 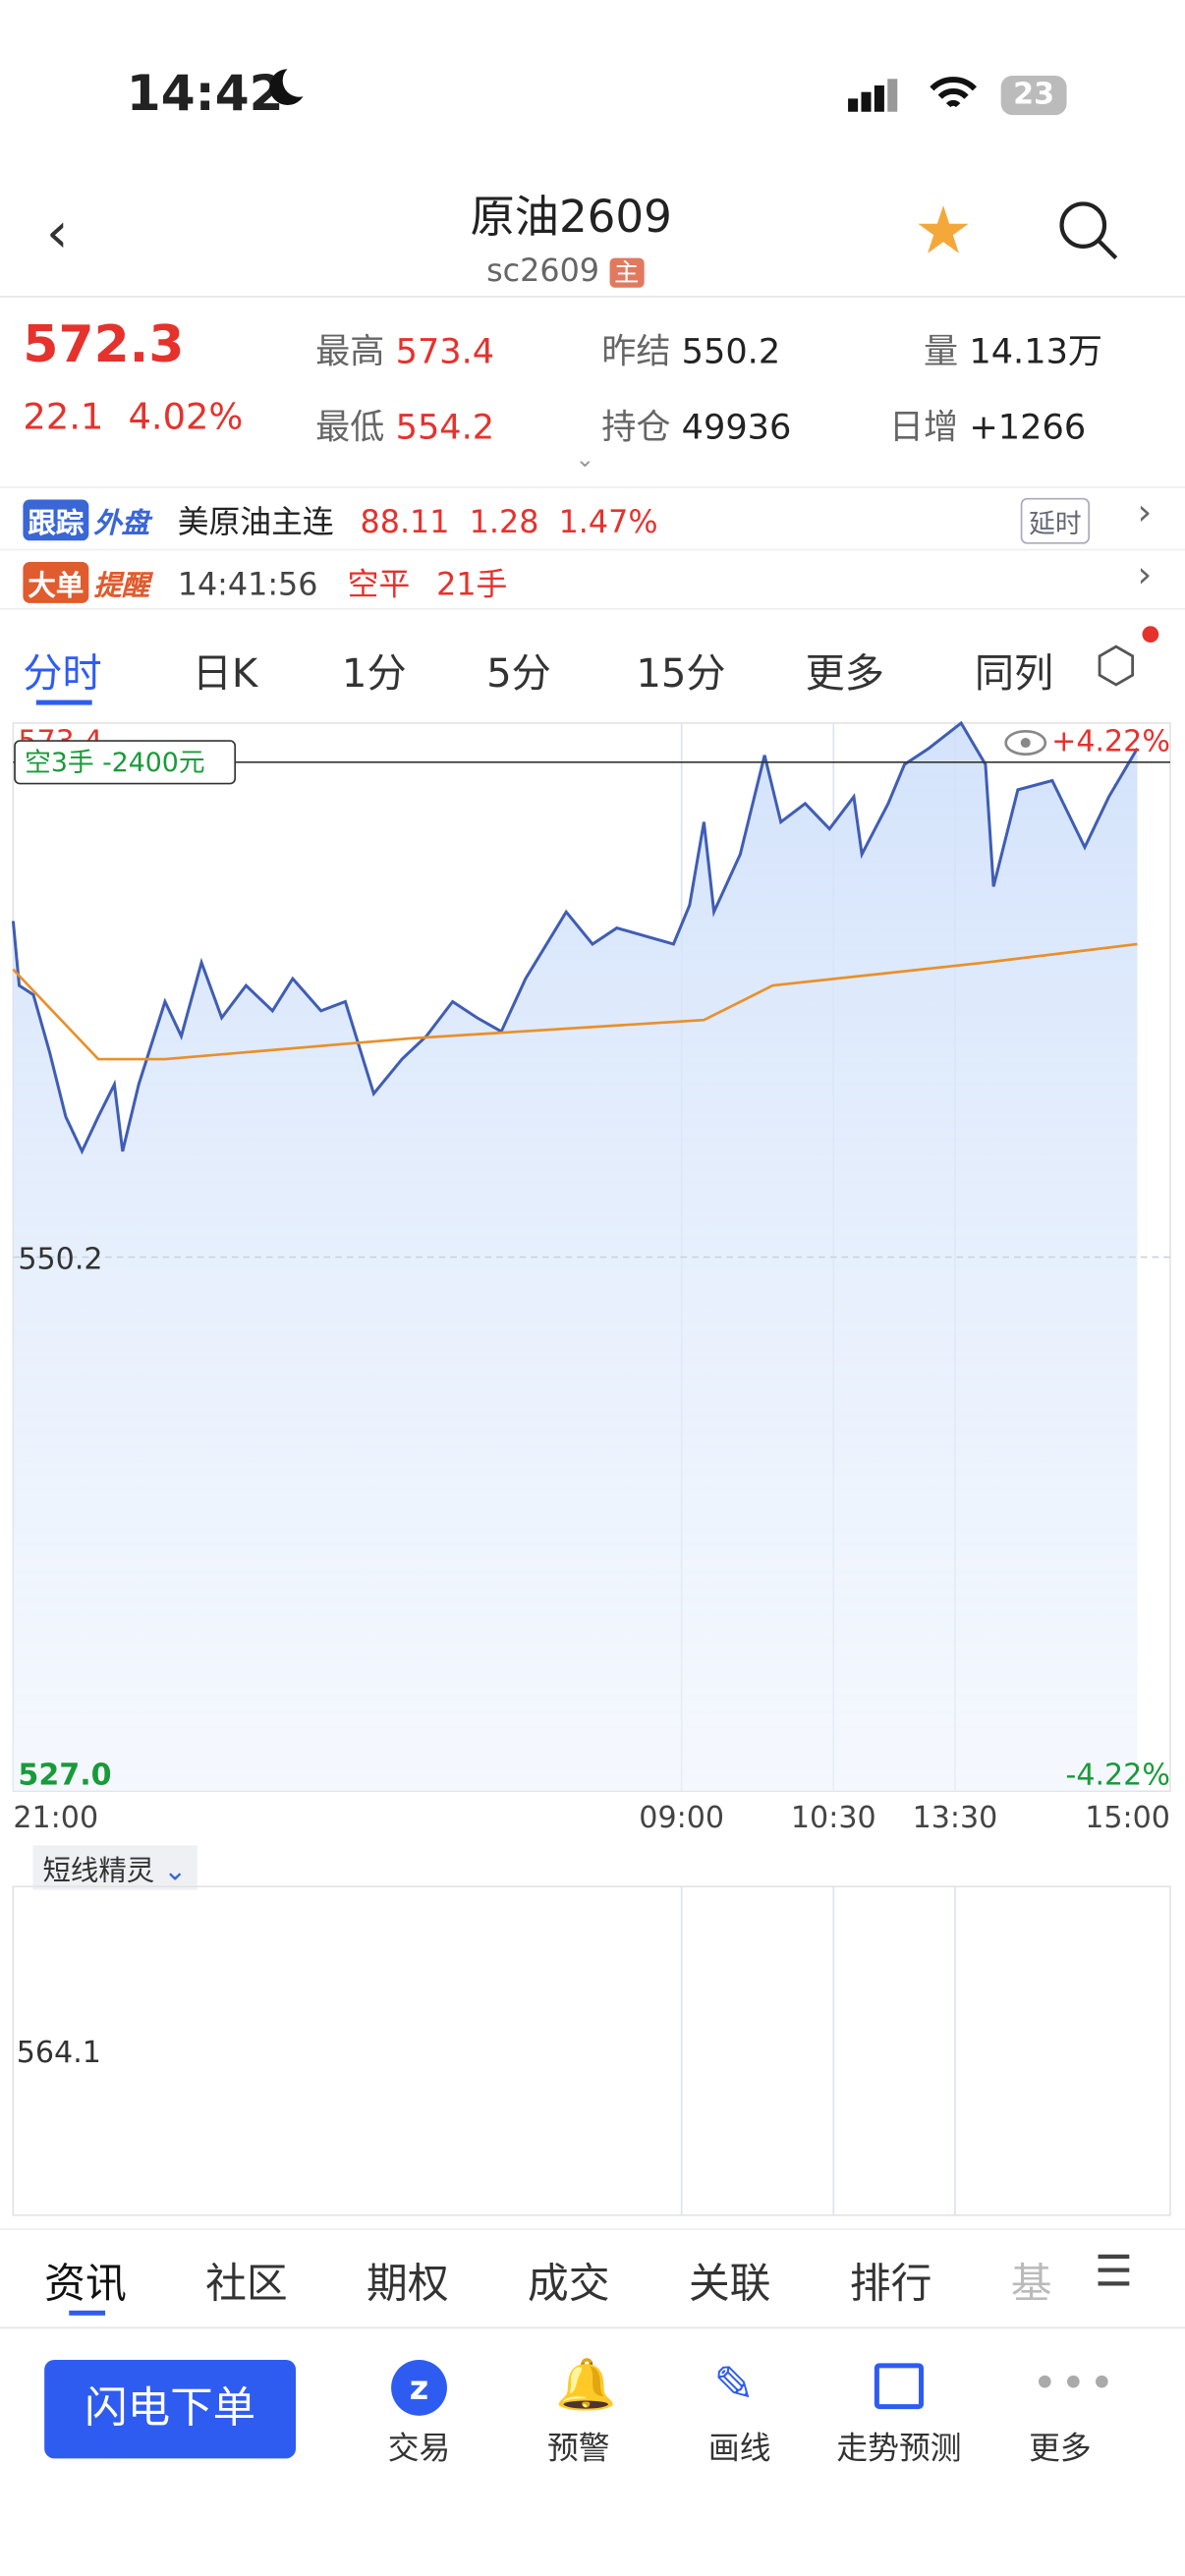 I want to click on period-tab: 分时, so click(x=63, y=674).